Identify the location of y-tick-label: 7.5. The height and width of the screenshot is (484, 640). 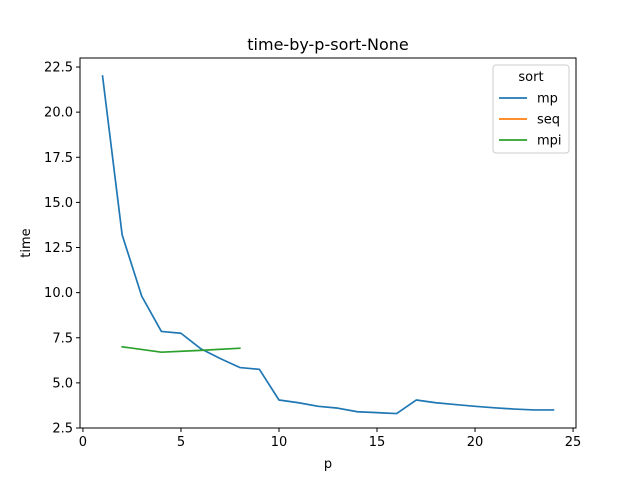
(62, 338).